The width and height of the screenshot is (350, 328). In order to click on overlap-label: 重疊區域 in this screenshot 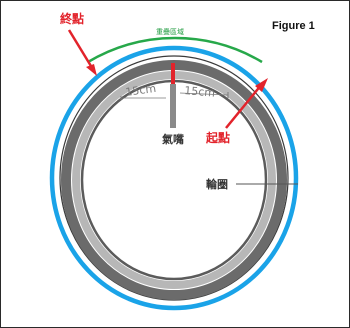, I will do `click(170, 31)`.